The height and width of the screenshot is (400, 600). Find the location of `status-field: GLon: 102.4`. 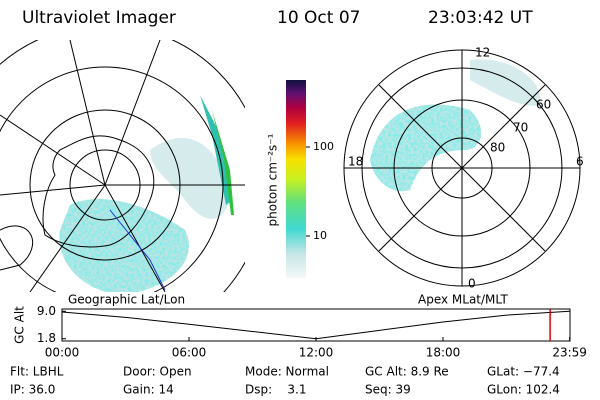

status-field: GLon: 102.4 is located at coordinates (523, 390).